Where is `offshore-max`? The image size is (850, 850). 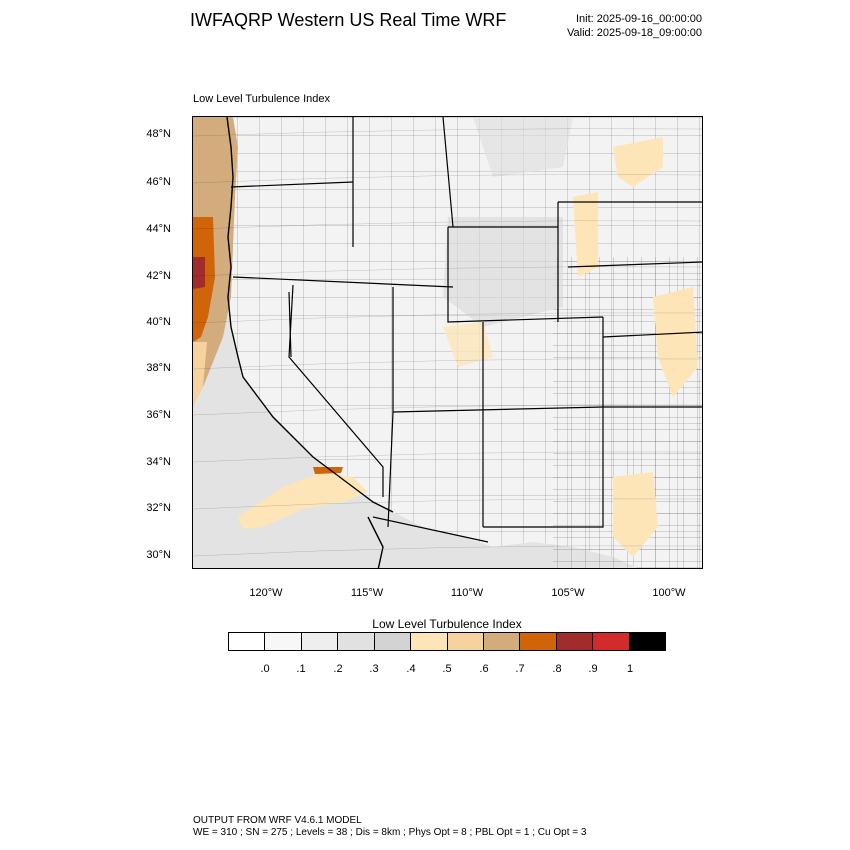
offshore-max is located at coordinates (199, 273).